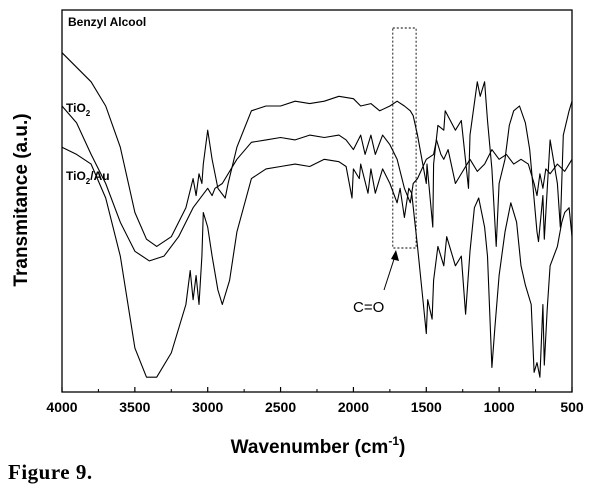  Describe the element at coordinates (50, 472) in the screenshot. I see `figure-caption: Figure 9.` at that location.